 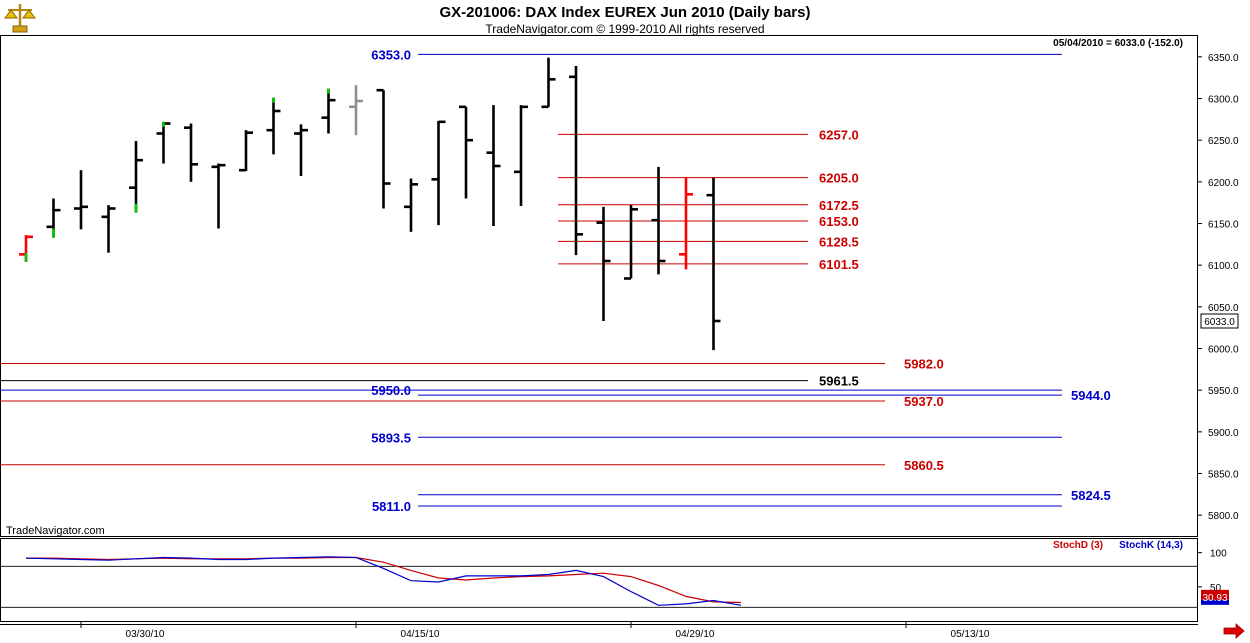 What do you see at coordinates (1223, 475) in the screenshot?
I see `price-tick-label: 5850.0` at bounding box center [1223, 475].